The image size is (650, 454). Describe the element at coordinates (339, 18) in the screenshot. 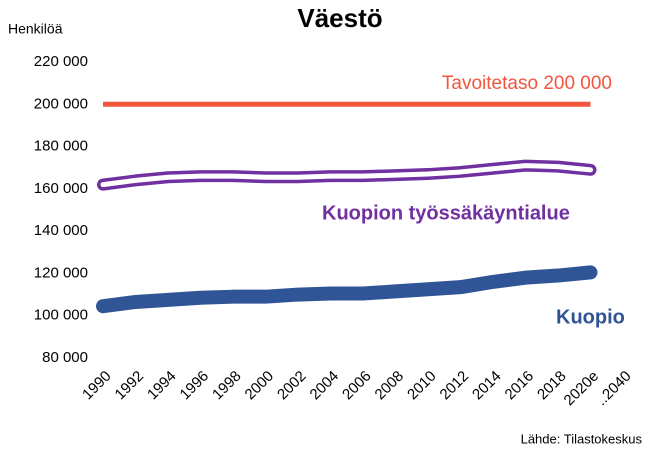

I see `chart-title: Väestö` at that location.